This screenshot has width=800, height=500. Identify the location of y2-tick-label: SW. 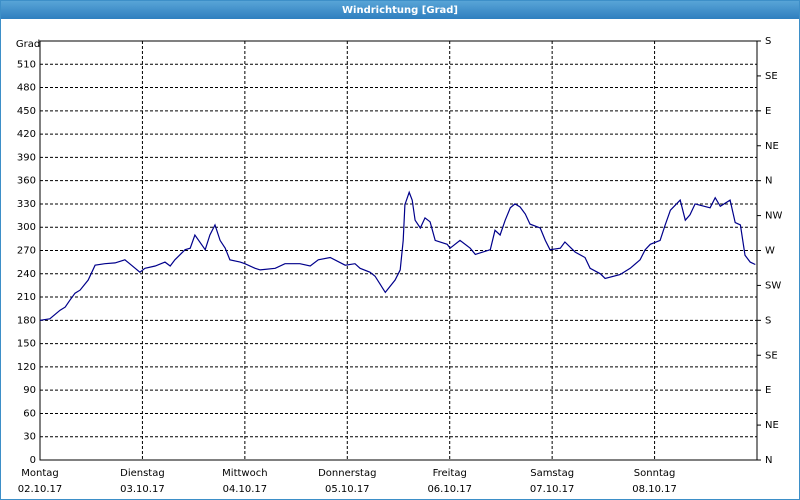
(773, 285).